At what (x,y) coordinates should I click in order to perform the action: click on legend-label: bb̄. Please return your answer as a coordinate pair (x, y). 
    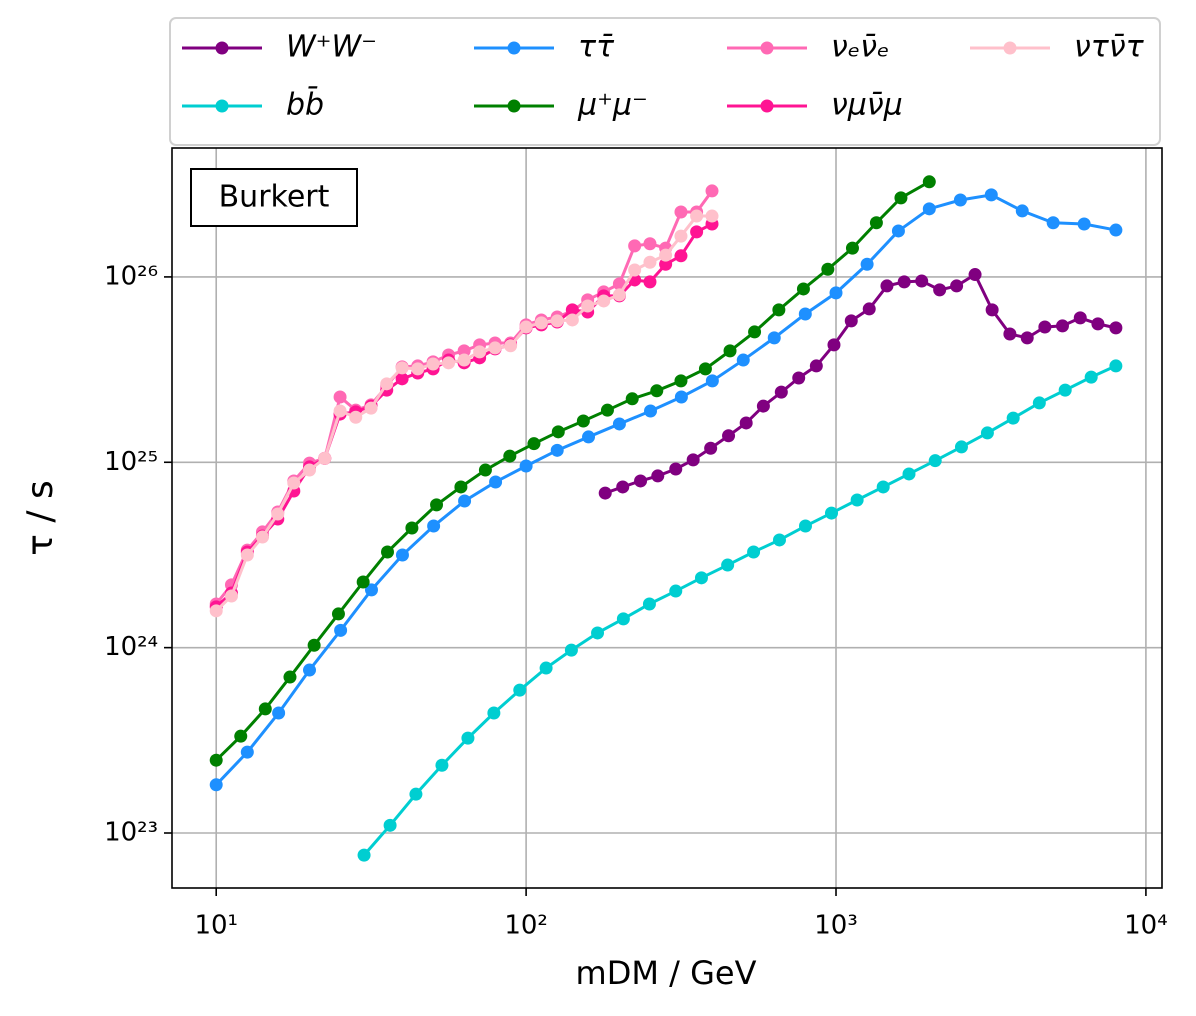
    Looking at the image, I should click on (305, 104).